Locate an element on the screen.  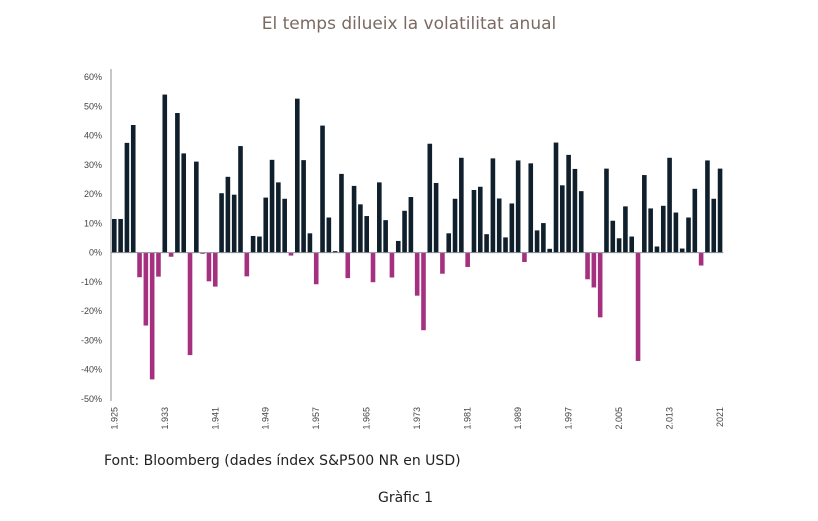
bar-2021 is located at coordinates (720, 210).